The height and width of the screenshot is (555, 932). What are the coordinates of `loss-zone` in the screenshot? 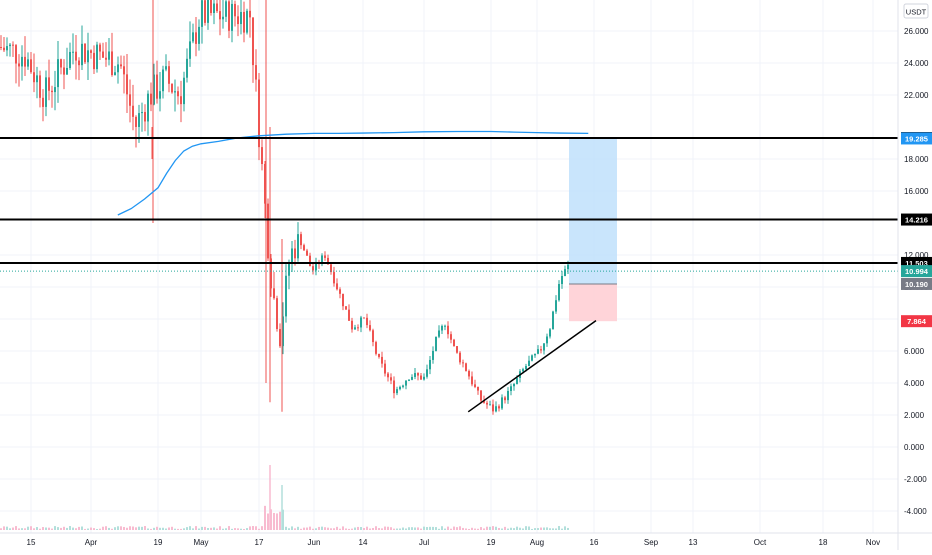 It's located at (593, 302).